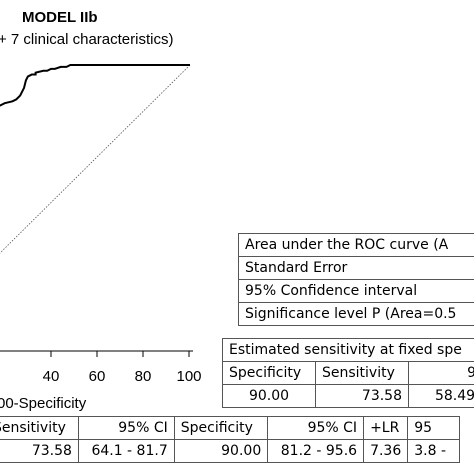  Describe the element at coordinates (143, 376) in the screenshot. I see `x-tick-label: 80` at that location.